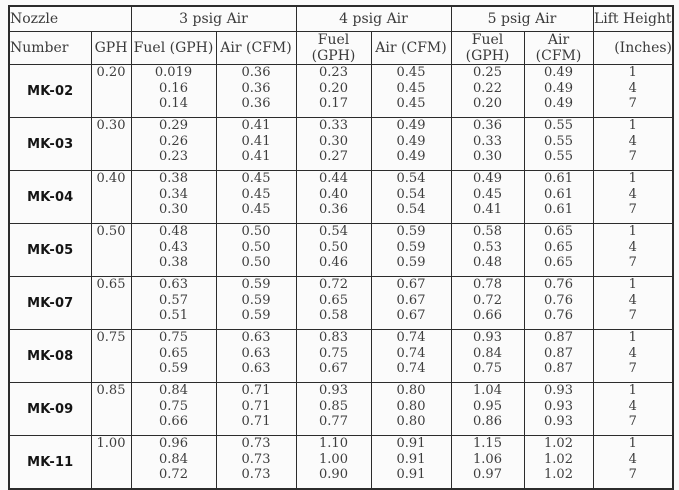 This screenshot has height=490, width=679. I want to click on value-line: 0.27, so click(333, 157).